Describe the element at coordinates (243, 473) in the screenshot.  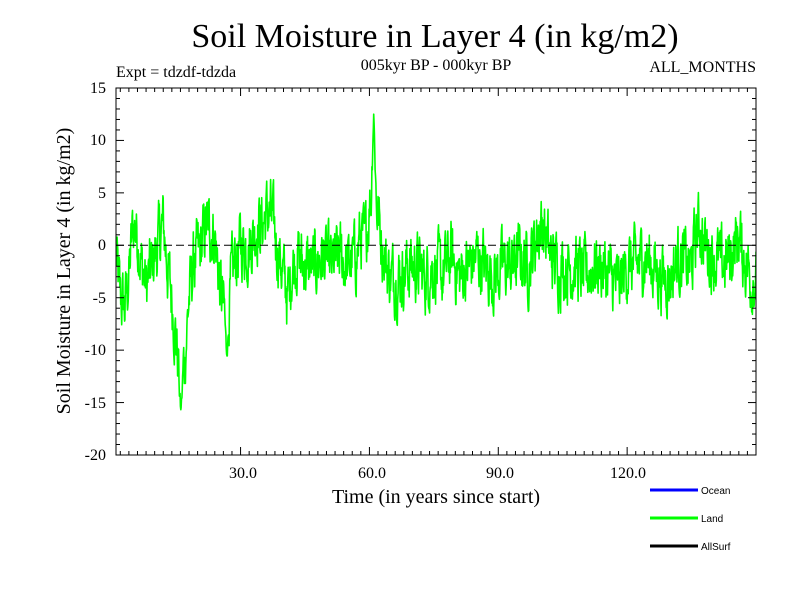
I see `x-tick-label: 30.0` at that location.